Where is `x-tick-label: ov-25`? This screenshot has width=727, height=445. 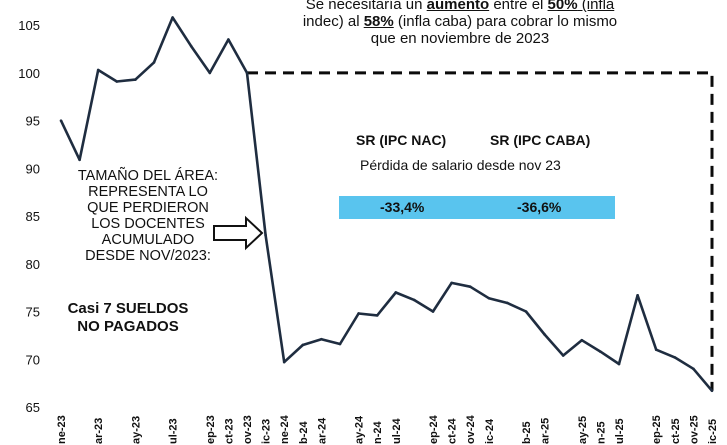
x-tick-label: ov-25 is located at coordinates (694, 429).